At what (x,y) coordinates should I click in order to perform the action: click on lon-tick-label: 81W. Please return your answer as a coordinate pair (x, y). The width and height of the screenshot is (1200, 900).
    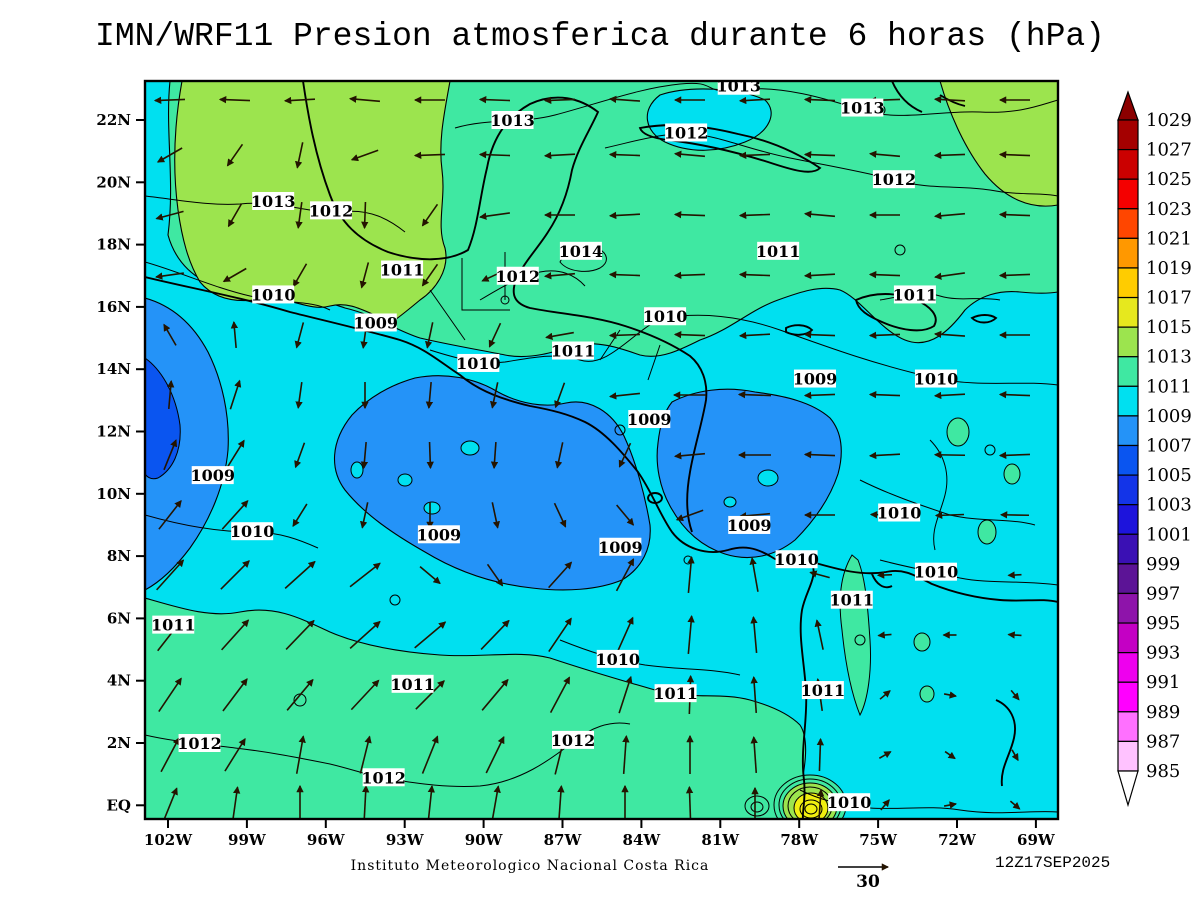
    Looking at the image, I should click on (720, 840).